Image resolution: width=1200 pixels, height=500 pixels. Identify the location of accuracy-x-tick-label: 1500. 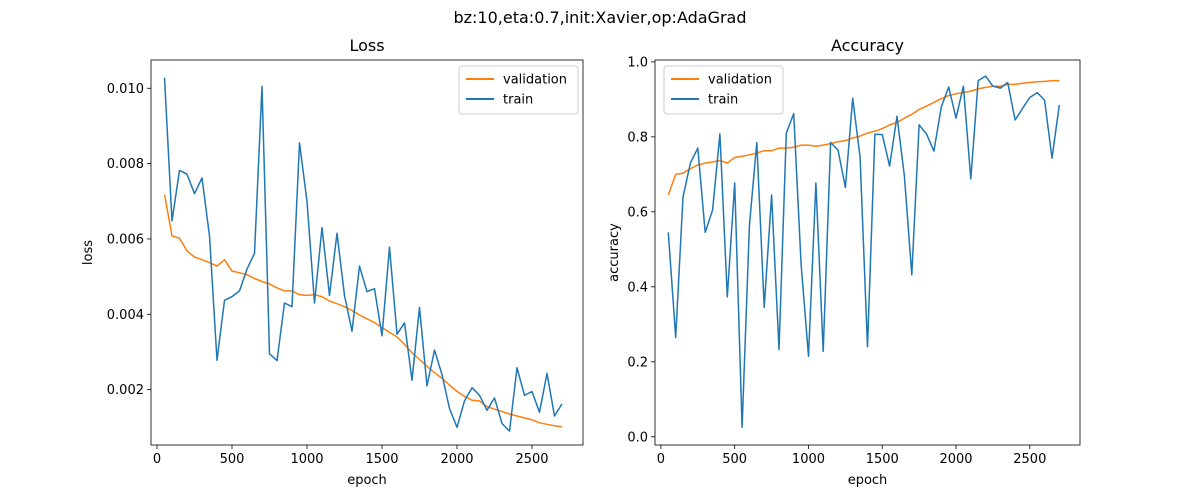
(882, 459).